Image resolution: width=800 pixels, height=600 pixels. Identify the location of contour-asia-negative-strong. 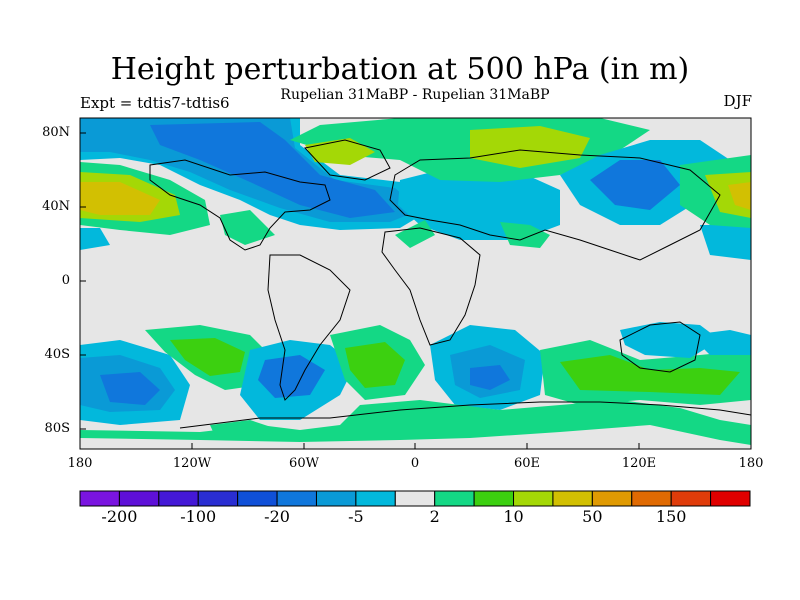
(635, 185).